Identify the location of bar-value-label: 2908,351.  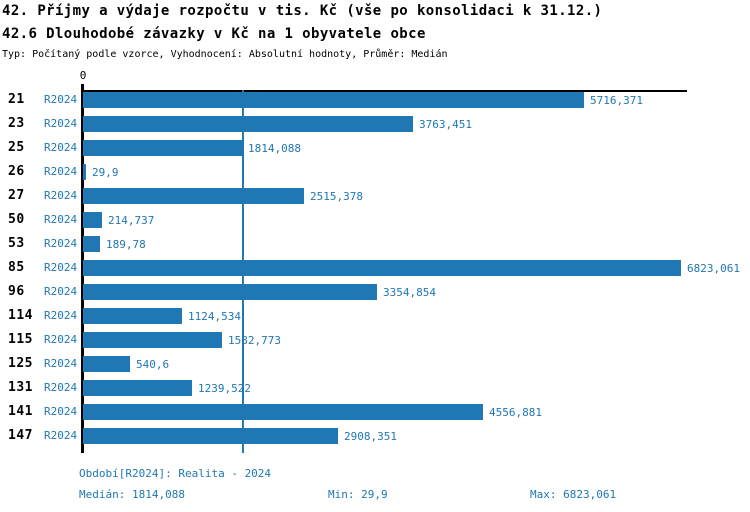
(370, 436).